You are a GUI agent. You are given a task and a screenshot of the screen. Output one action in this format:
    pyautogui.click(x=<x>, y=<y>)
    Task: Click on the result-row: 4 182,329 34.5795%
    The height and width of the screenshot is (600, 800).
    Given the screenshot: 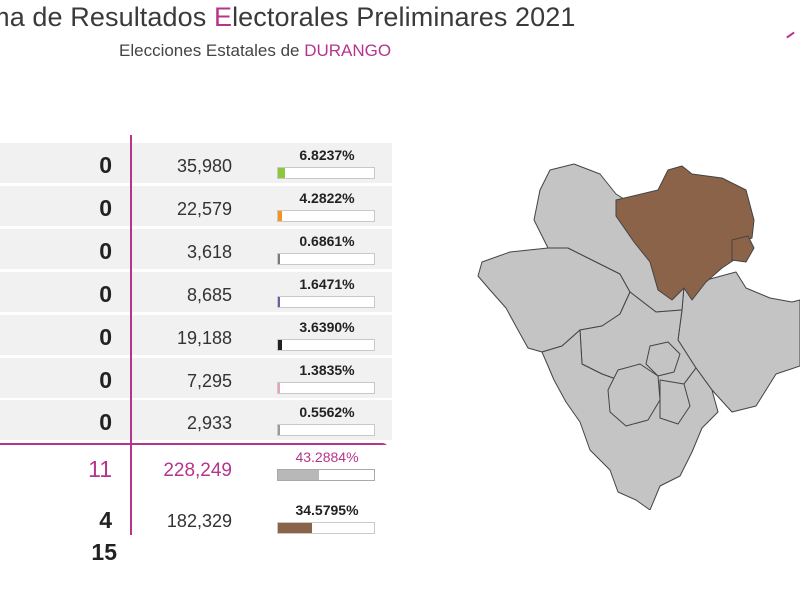 What is the action you would take?
    pyautogui.click(x=196, y=518)
    